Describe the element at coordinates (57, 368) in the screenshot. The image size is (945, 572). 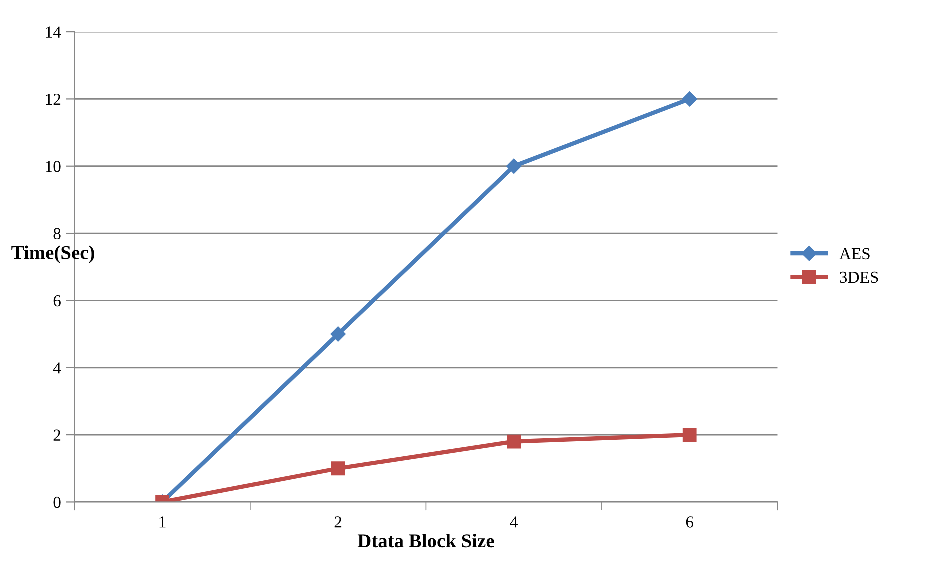
I see `y-tick-label: 4` at that location.